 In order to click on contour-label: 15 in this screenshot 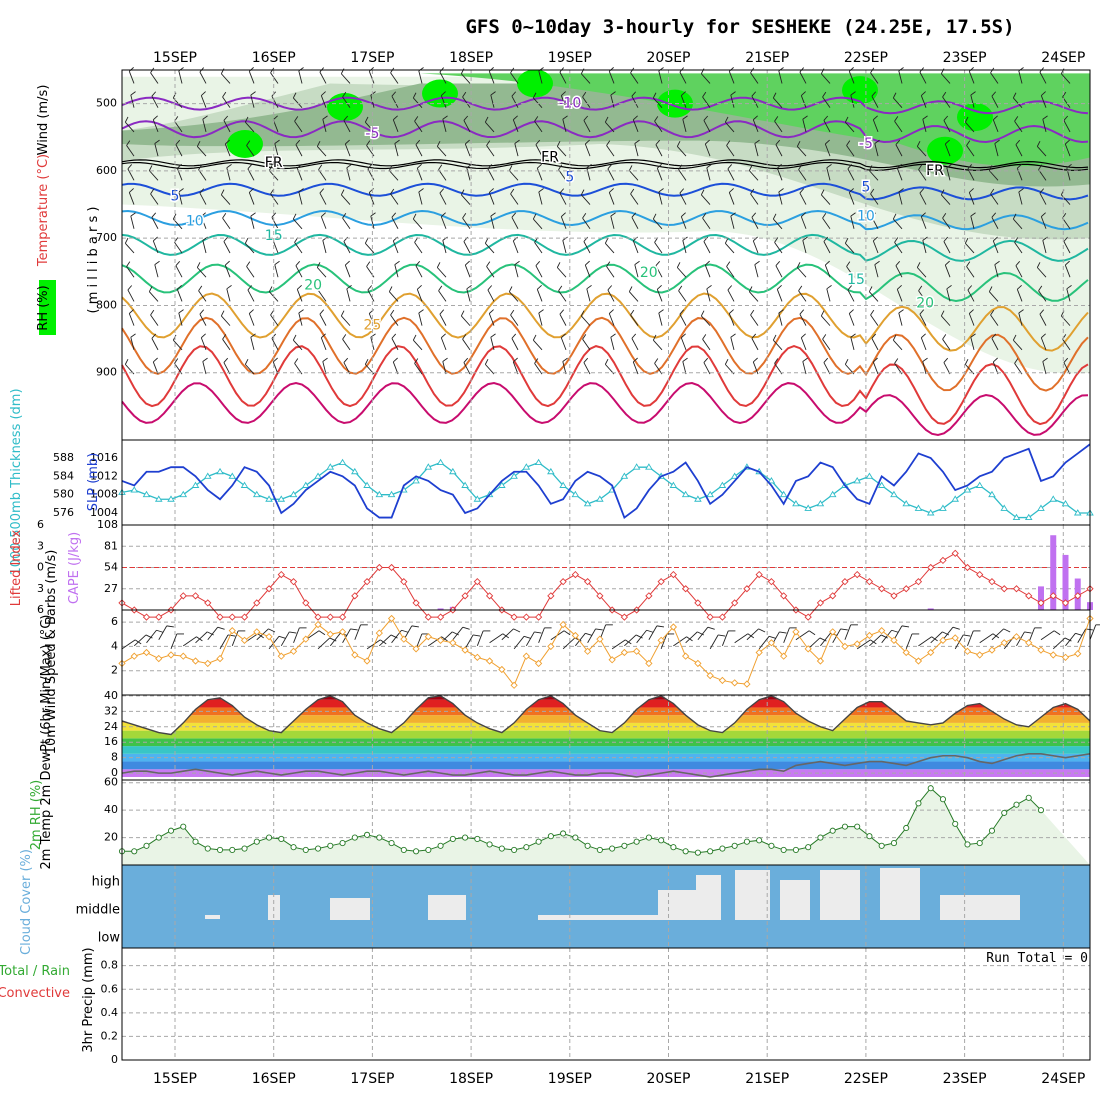, I will do `click(856, 280)`.